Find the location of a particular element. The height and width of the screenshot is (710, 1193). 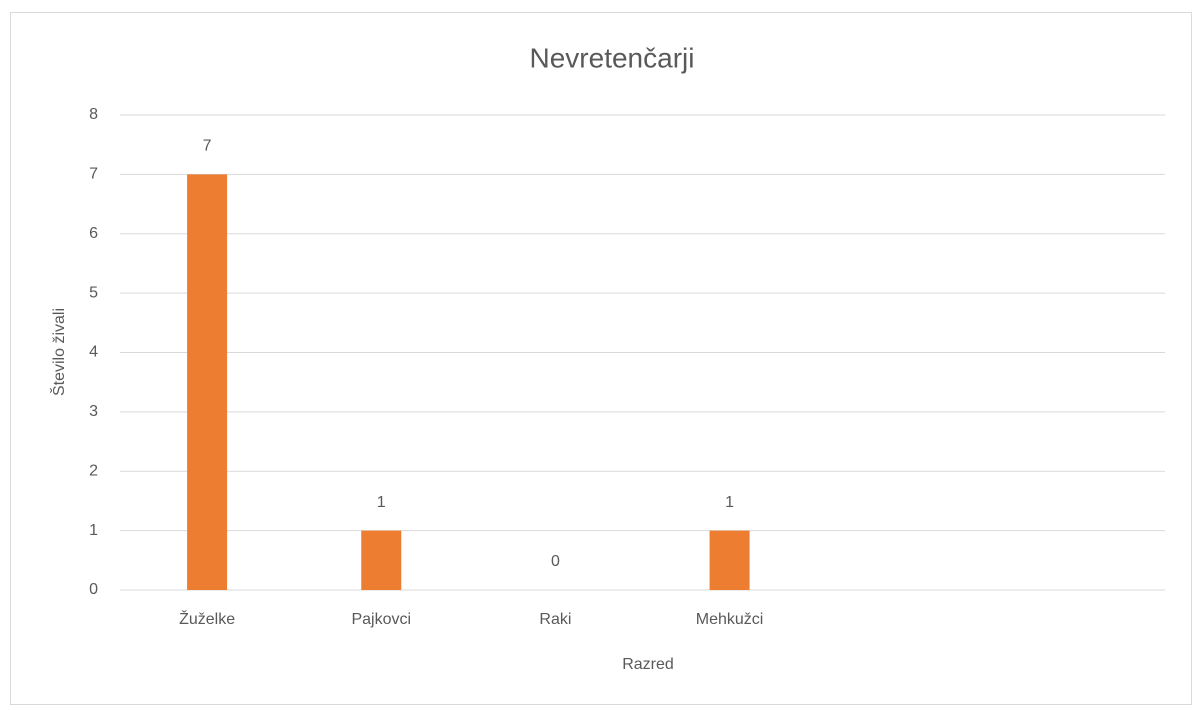

y-tick-label: 8 is located at coordinates (93, 114).